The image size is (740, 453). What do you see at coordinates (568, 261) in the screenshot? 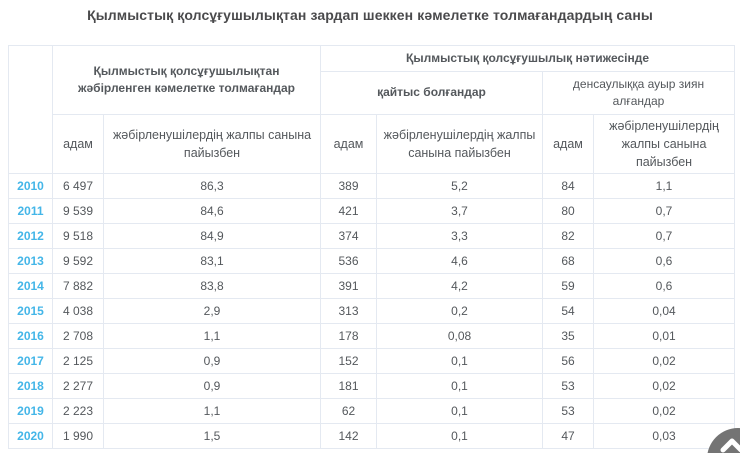
I see `data-cell: 68` at bounding box center [568, 261].